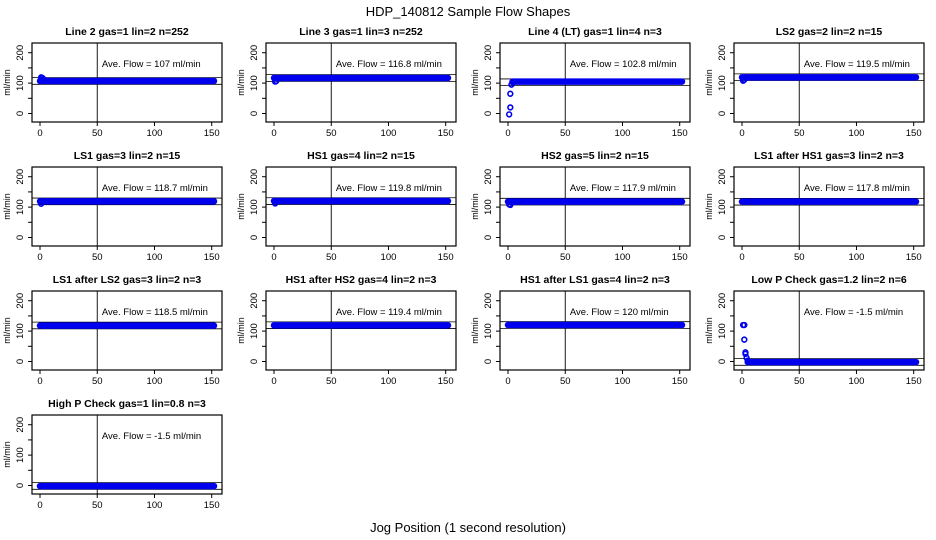 This screenshot has width=936, height=540. Describe the element at coordinates (127, 280) in the screenshot. I see `panel-title: LS1 after LS2 gas=3 lin=2 n=3` at that location.